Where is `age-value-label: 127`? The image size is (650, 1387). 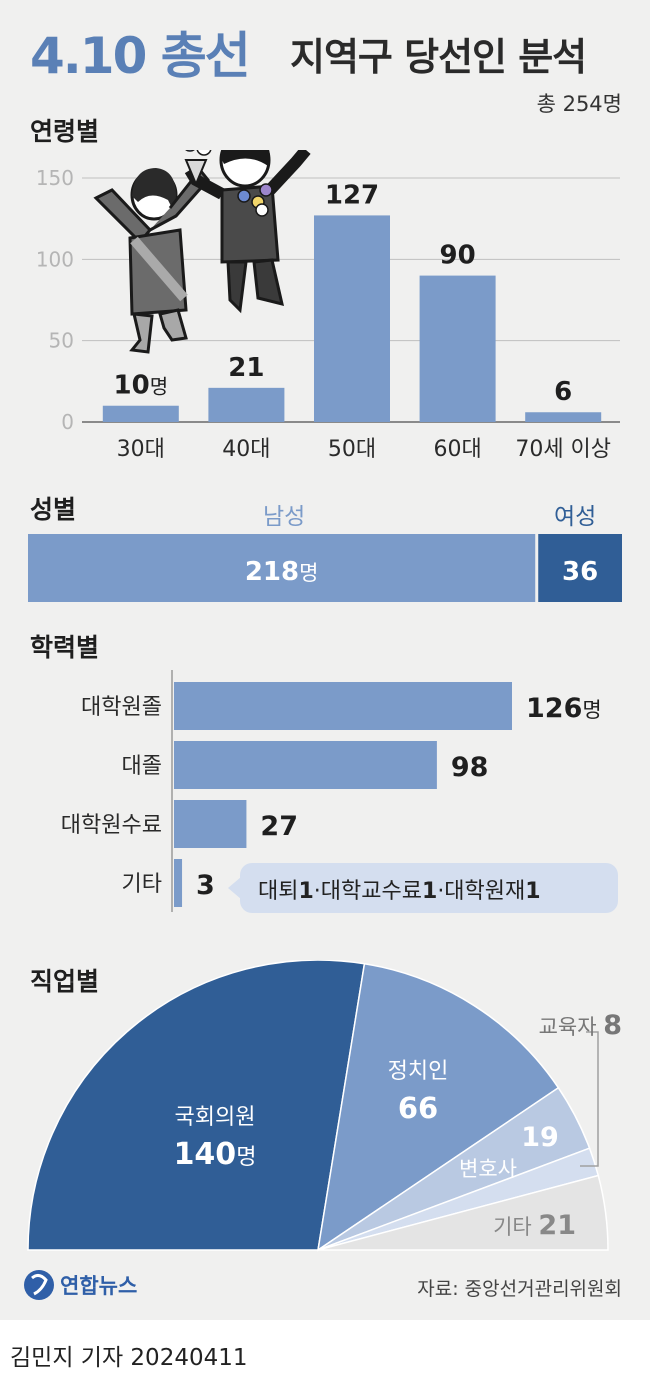
age-value-label: 127 is located at coordinates (352, 195).